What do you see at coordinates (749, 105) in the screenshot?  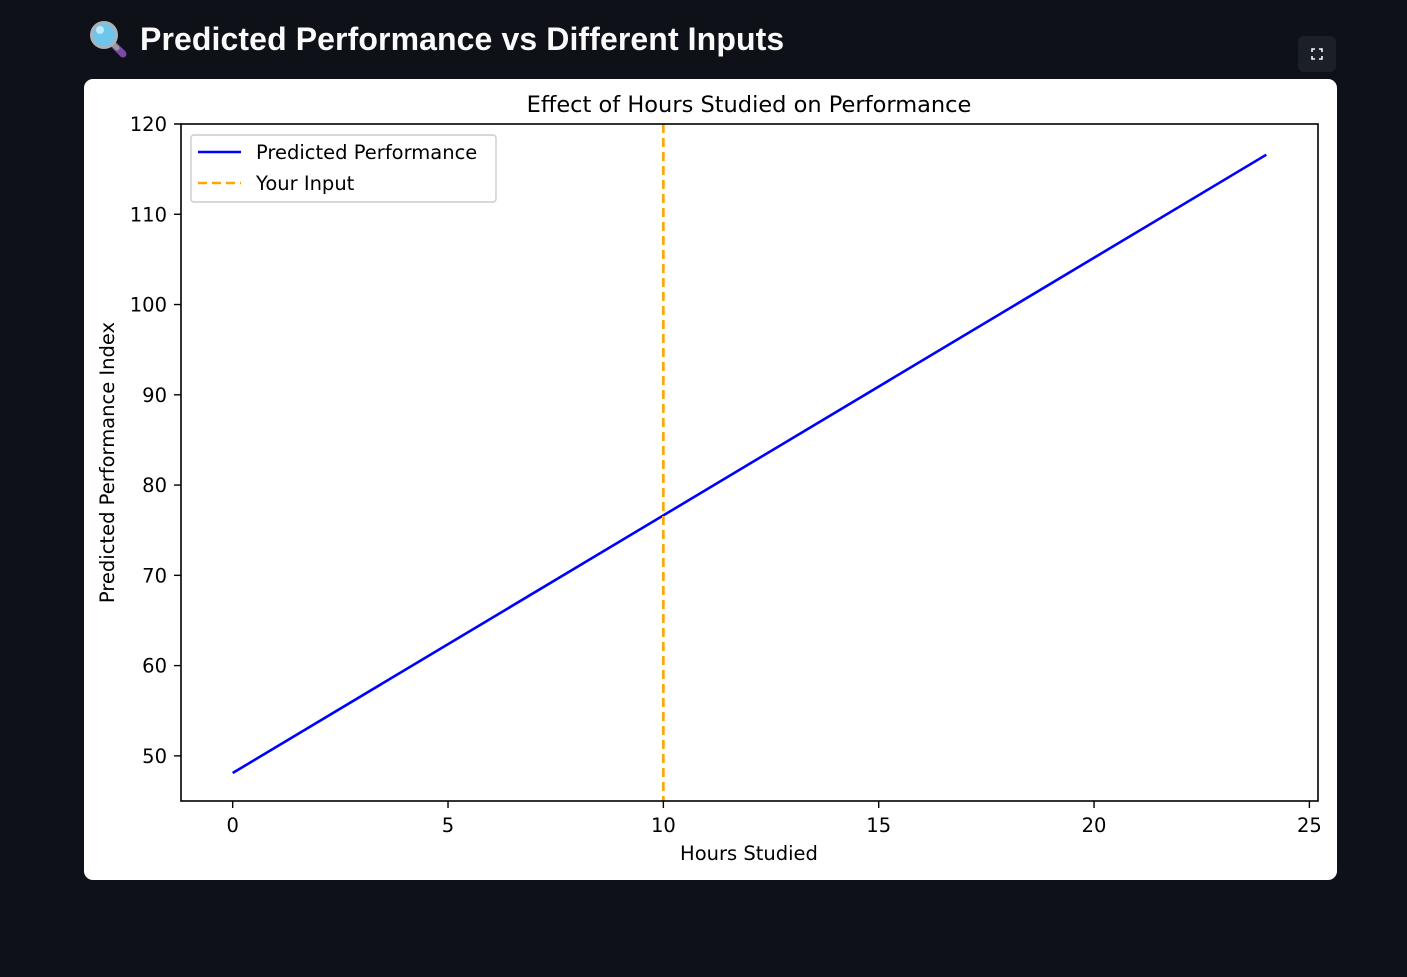 I see `chart-title: Effect of Hours Studied on Performance` at bounding box center [749, 105].